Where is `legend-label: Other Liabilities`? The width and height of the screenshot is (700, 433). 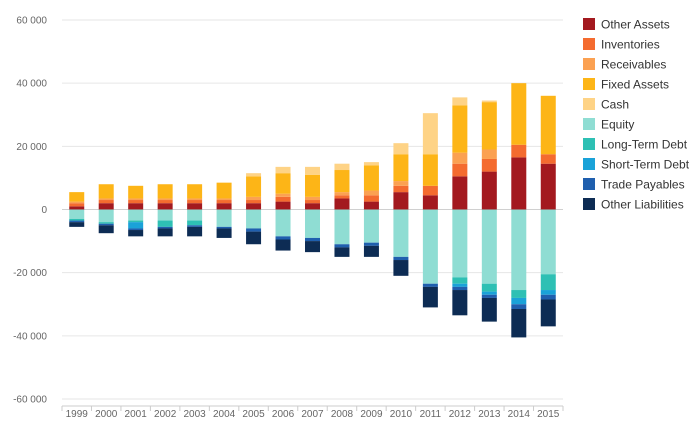
legend-label: Other Liabilities is located at coordinates (642, 205).